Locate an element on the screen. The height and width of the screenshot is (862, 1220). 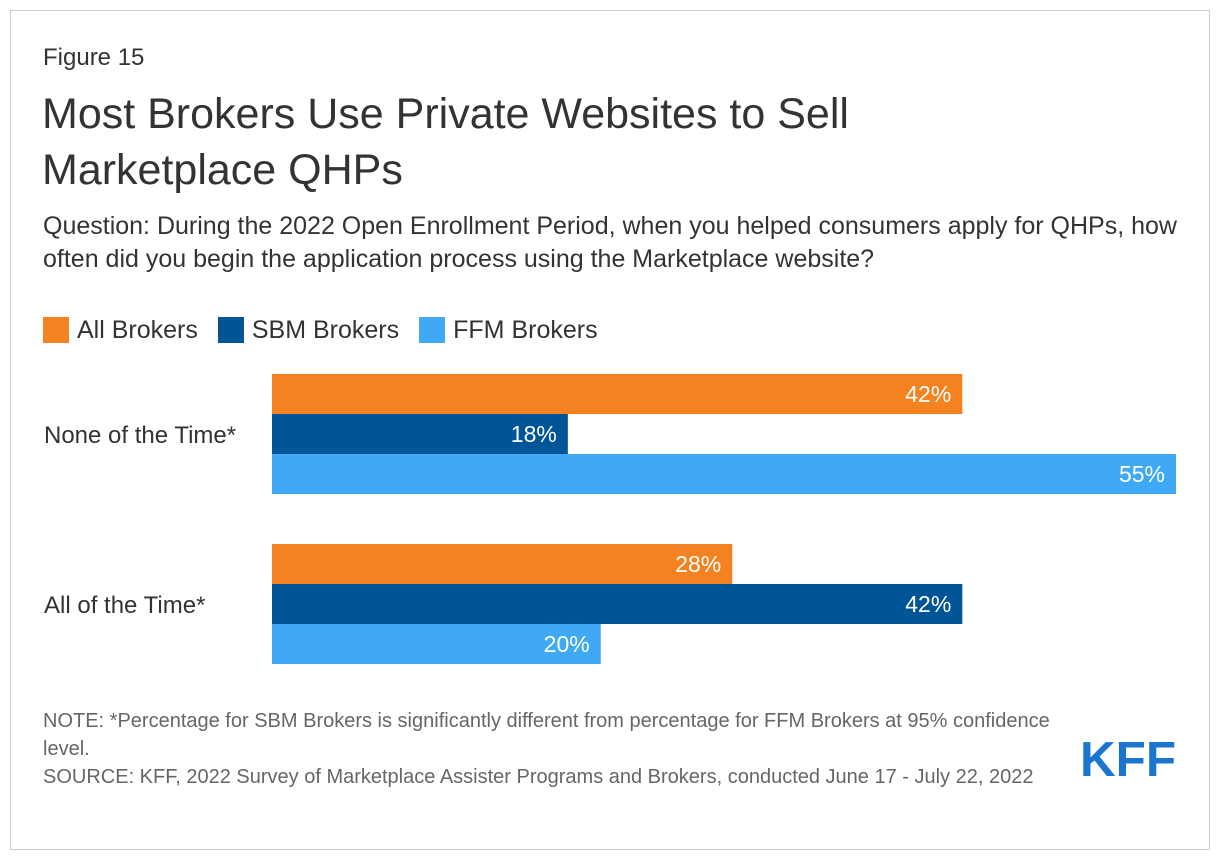
chart-legend: All Brokers SBM Brokers FFM Brokers is located at coordinates (330, 330).